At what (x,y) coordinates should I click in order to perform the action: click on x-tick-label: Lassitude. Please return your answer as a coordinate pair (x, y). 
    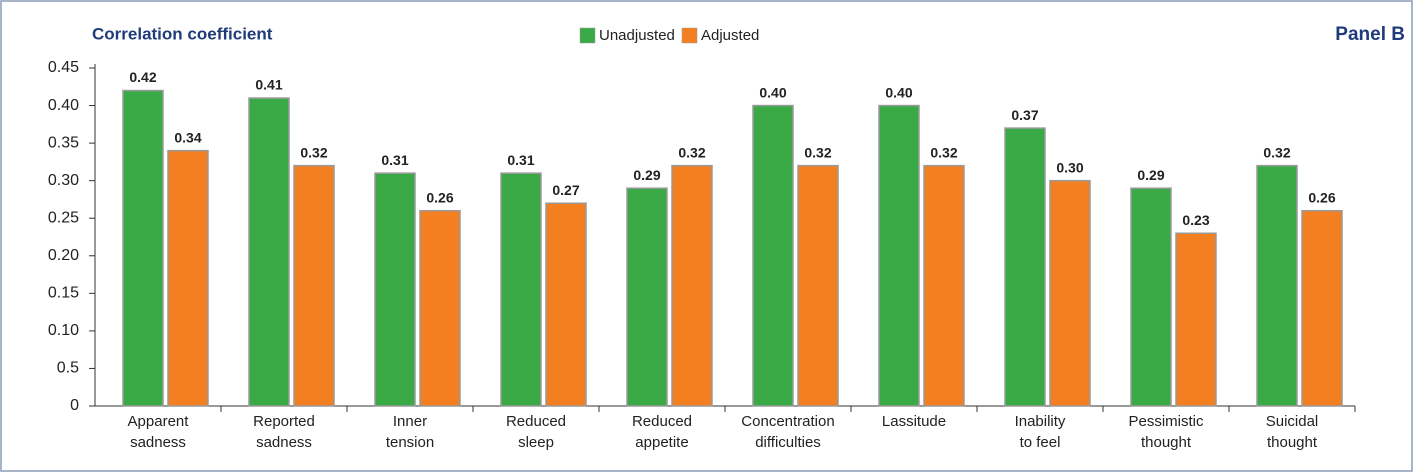
    Looking at the image, I should click on (914, 421).